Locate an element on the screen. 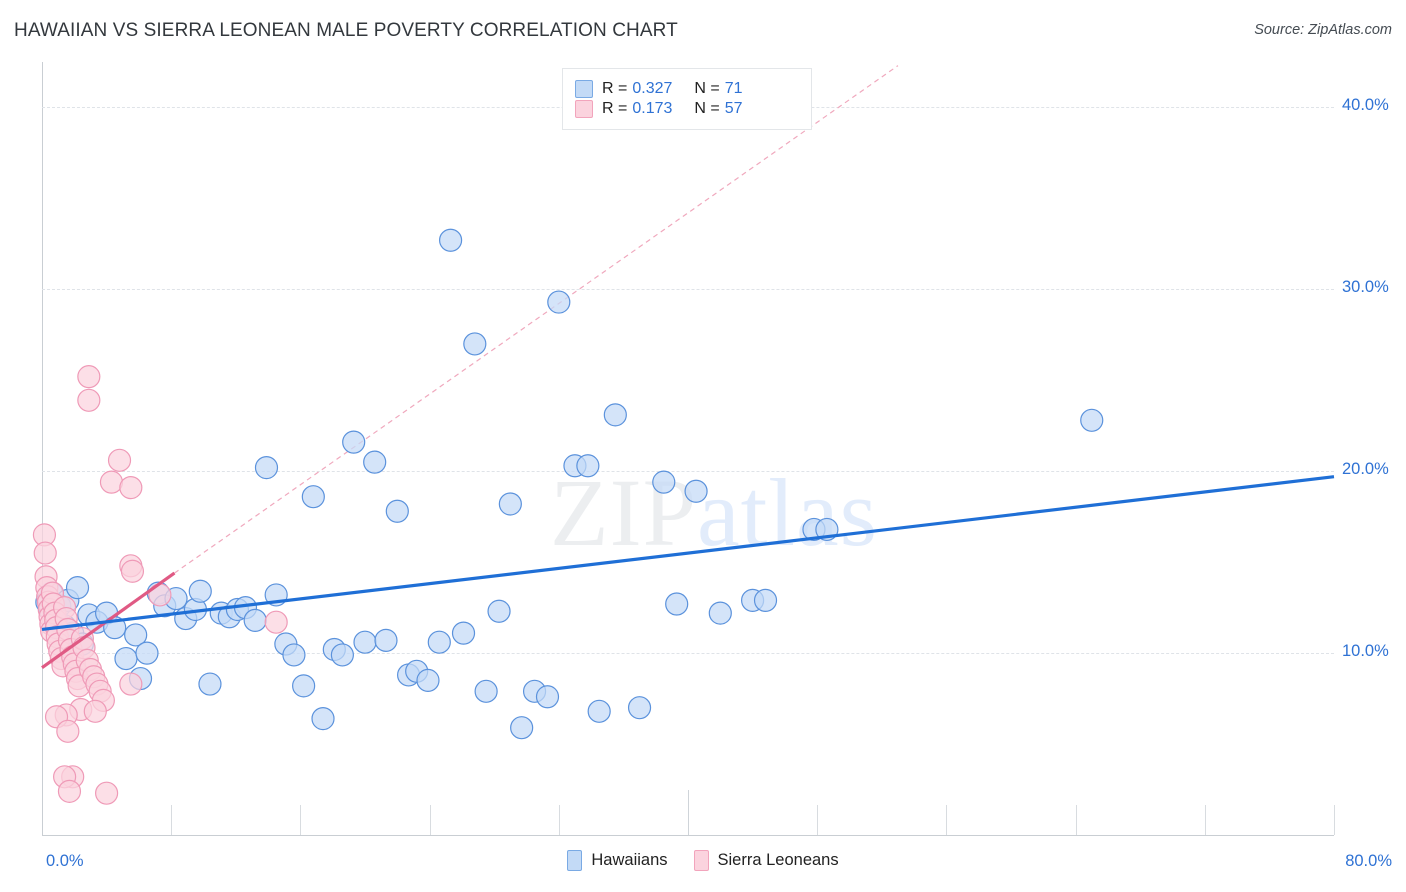  series-swatch-sierra-leoneans is located at coordinates (701, 860).